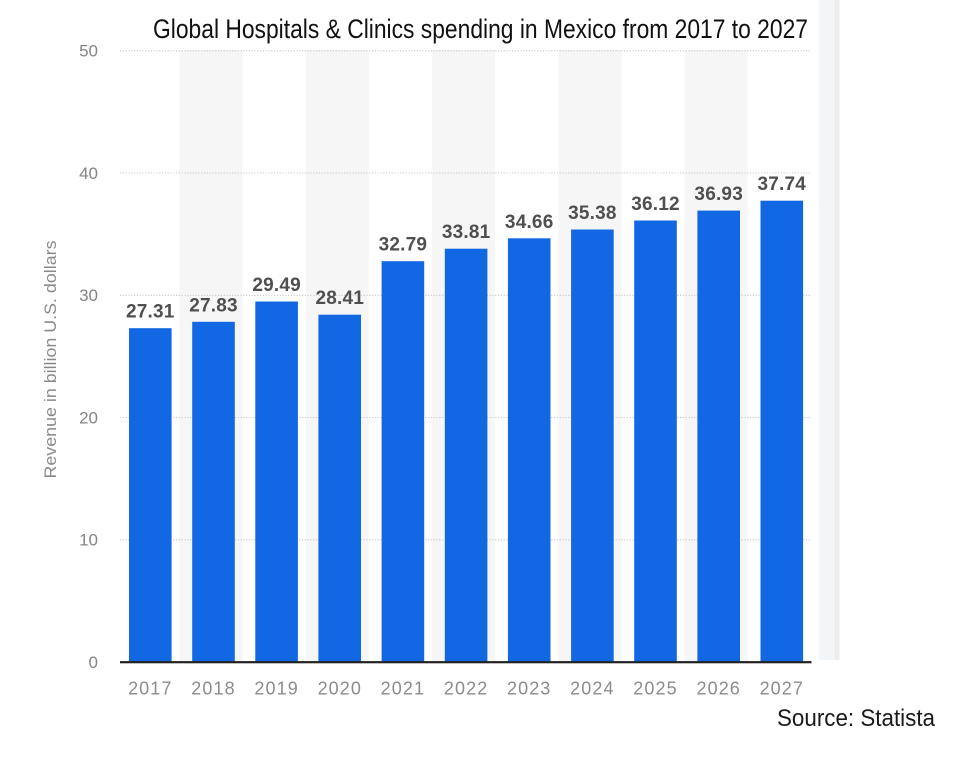  Describe the element at coordinates (403, 689) in the screenshot. I see `svg-text: 2021` at that location.